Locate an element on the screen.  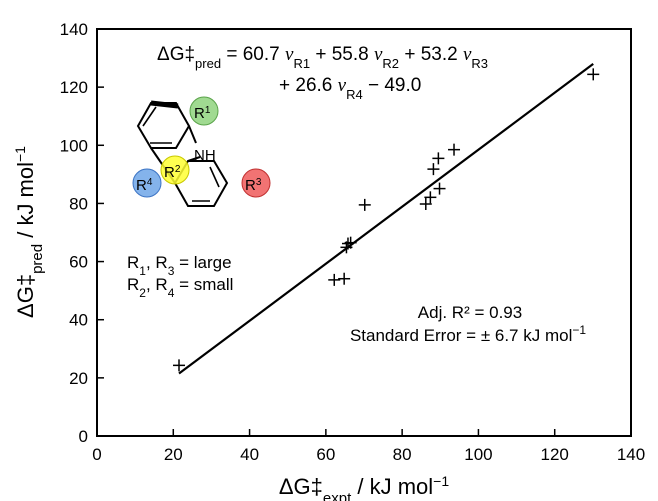
r3-label: R3 is located at coordinates (253, 186).